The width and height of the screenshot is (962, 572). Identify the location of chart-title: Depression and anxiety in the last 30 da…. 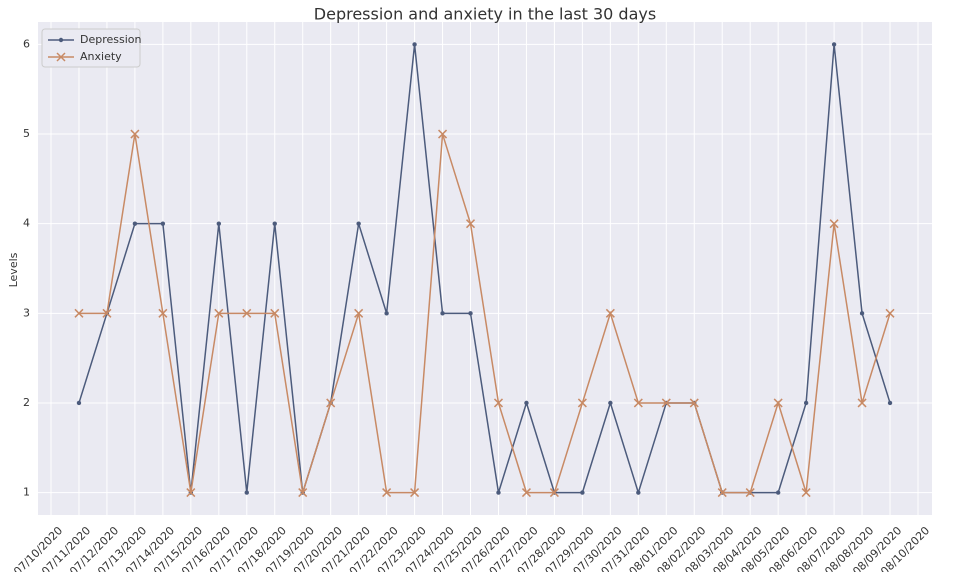
(485, 14).